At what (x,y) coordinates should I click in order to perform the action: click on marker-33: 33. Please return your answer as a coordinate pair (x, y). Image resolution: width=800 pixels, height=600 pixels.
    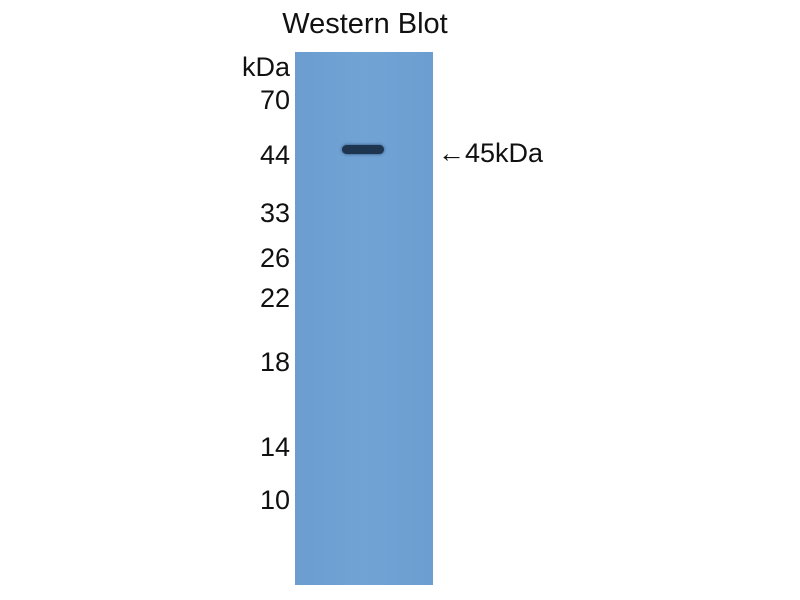
    Looking at the image, I should click on (274, 213).